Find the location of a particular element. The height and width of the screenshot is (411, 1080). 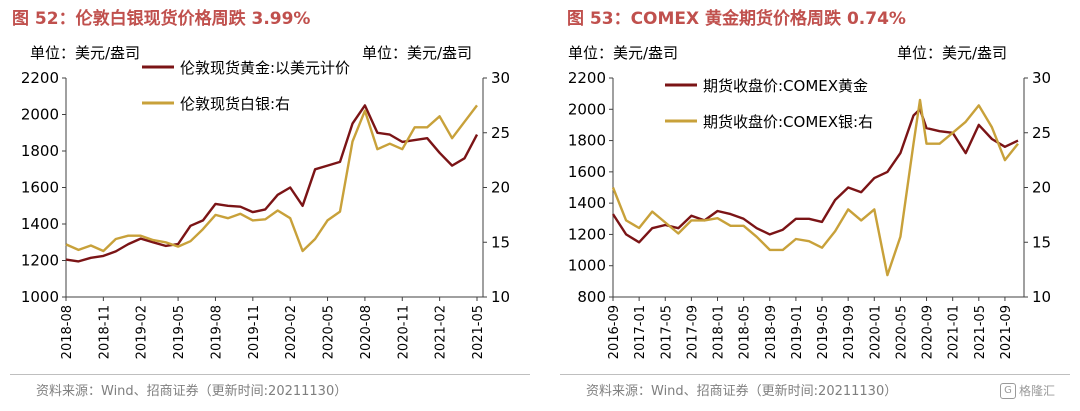

chart1-x-tick-label: 2019-02 is located at coordinates (142, 332).